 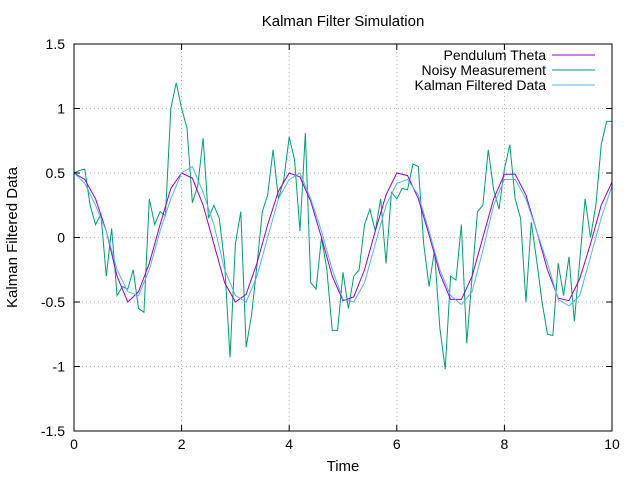 I want to click on y-tick-label: -1, so click(x=59, y=367).